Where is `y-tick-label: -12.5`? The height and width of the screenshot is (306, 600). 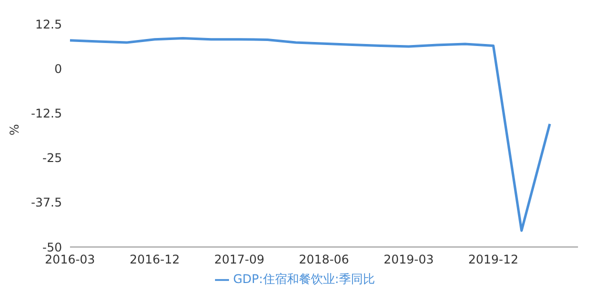 y-tick-label: -12.5 is located at coordinates (46, 113).